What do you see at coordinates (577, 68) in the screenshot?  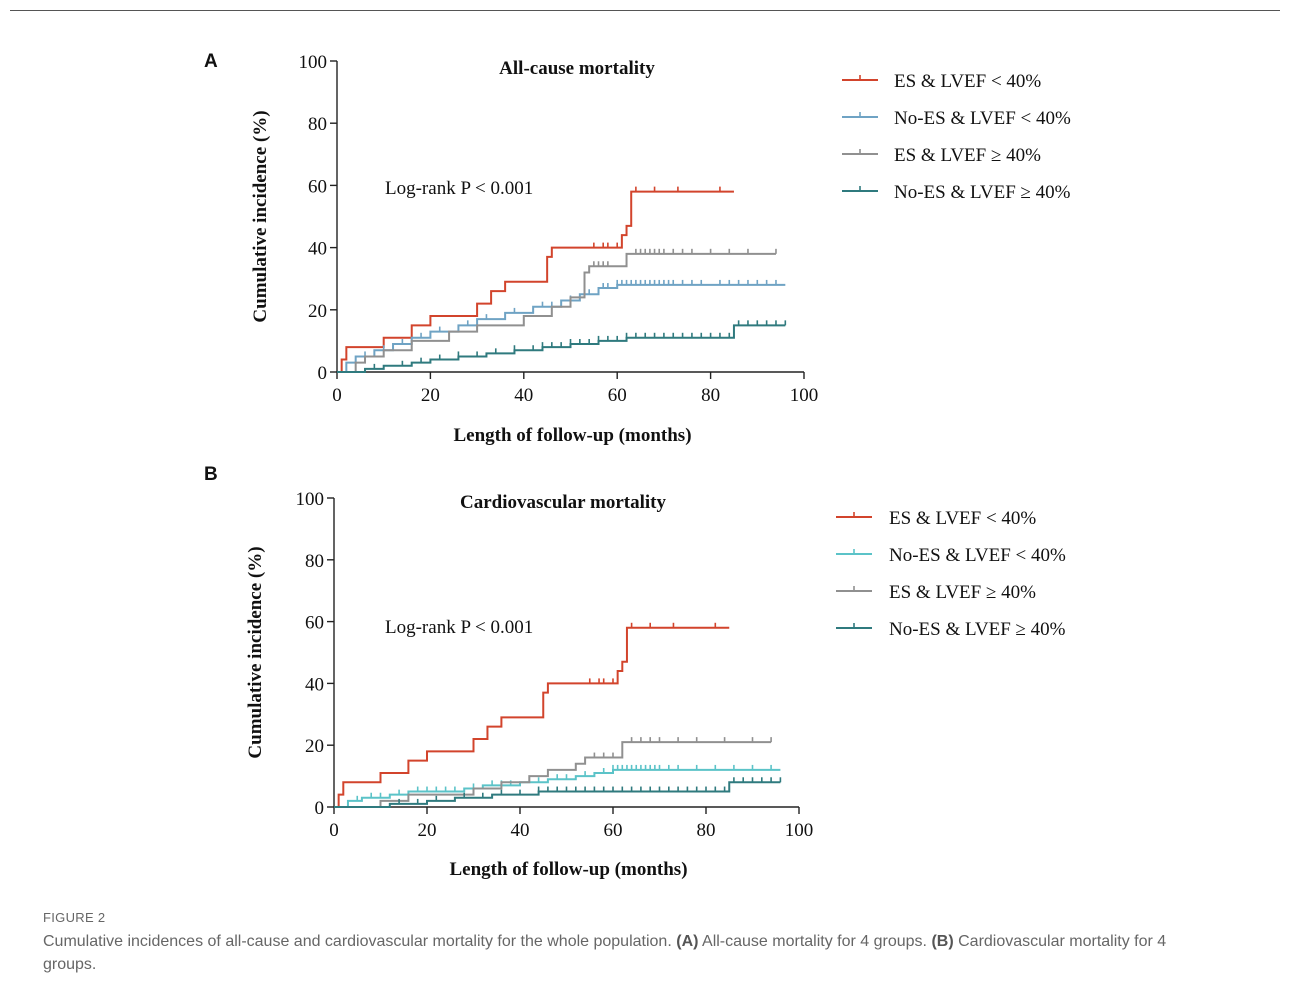 I see `chart-title: All-cause mortality` at bounding box center [577, 68].